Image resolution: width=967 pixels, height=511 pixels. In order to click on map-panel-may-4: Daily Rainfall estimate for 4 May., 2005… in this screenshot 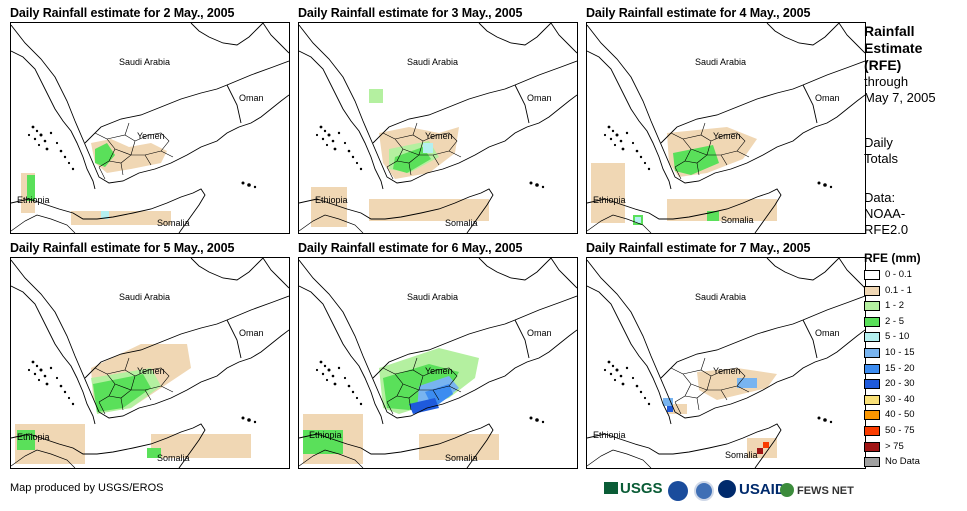, I will do `click(726, 120)`.